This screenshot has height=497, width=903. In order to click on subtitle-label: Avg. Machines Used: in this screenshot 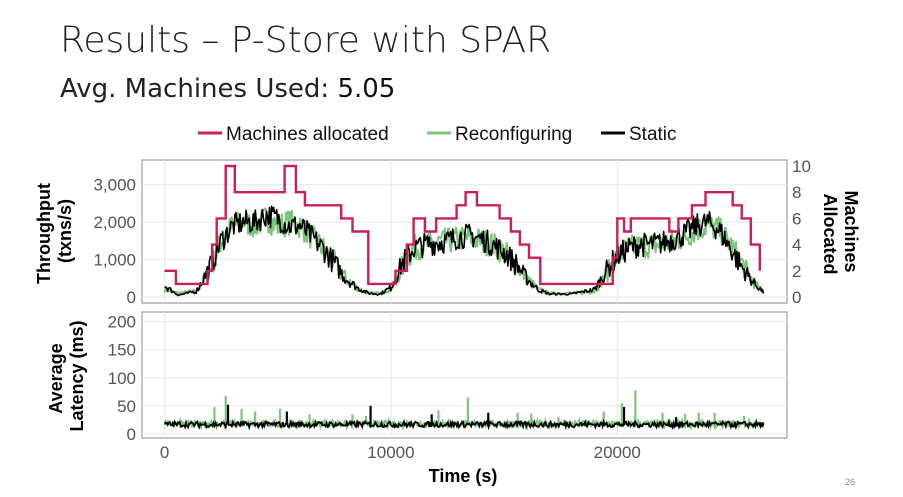, I will do `click(199, 89)`.